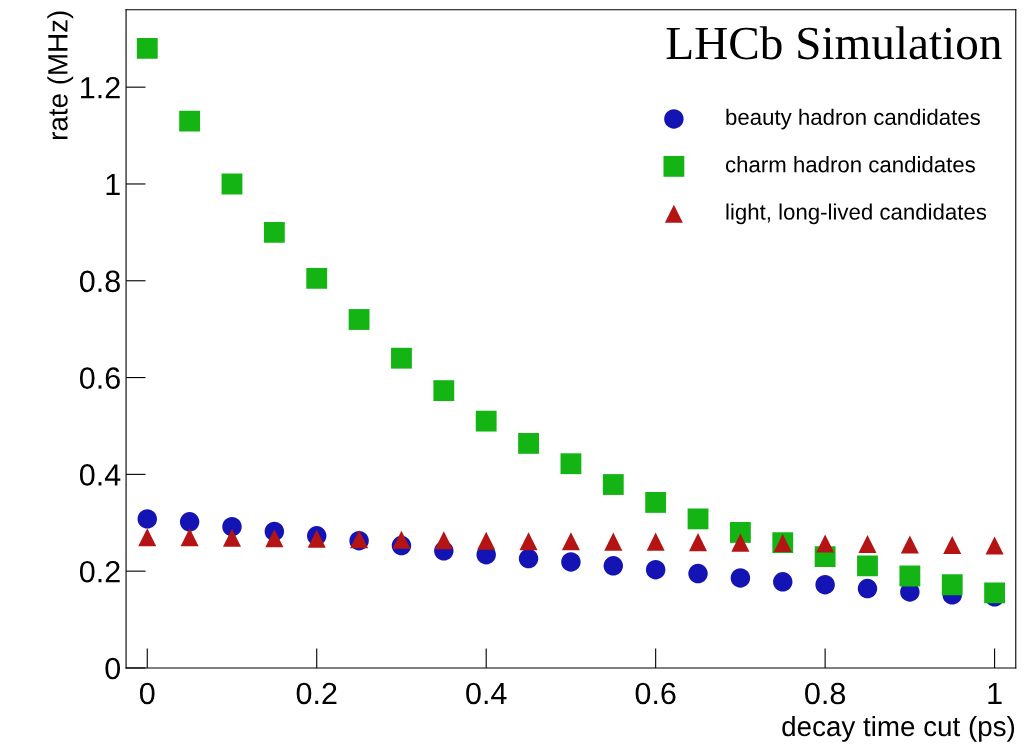 This screenshot has width=1025, height=748. What do you see at coordinates (100, 87) in the screenshot?
I see `y-tick-label: 1.2` at bounding box center [100, 87].